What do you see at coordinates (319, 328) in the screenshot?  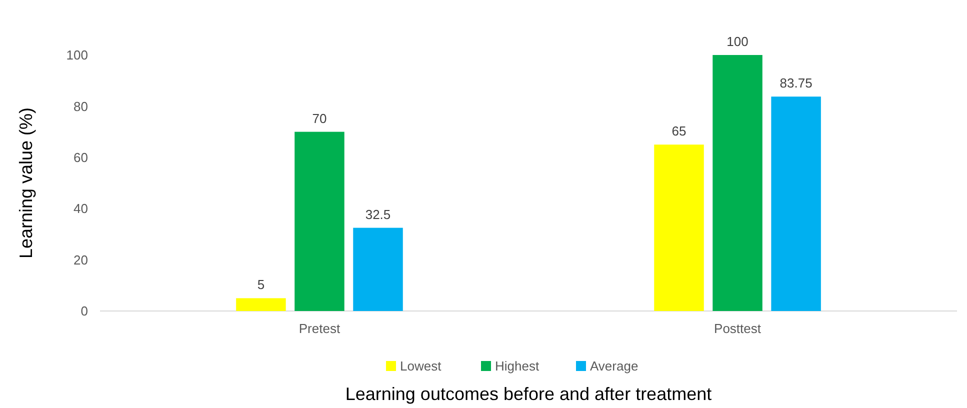 I see `x-tick-label: Pretest` at bounding box center [319, 328].